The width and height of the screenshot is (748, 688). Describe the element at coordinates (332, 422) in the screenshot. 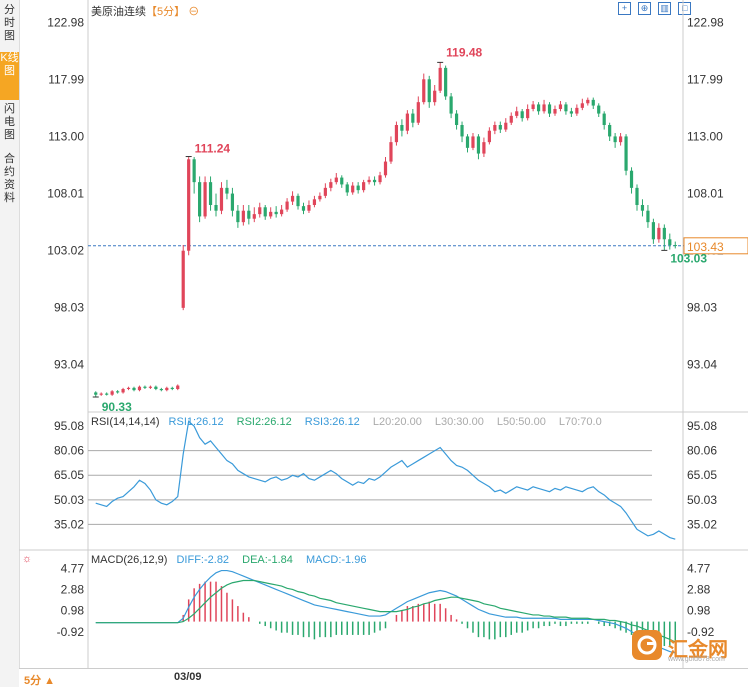

I see `rsi3-value: RSI3:26.12` at that location.